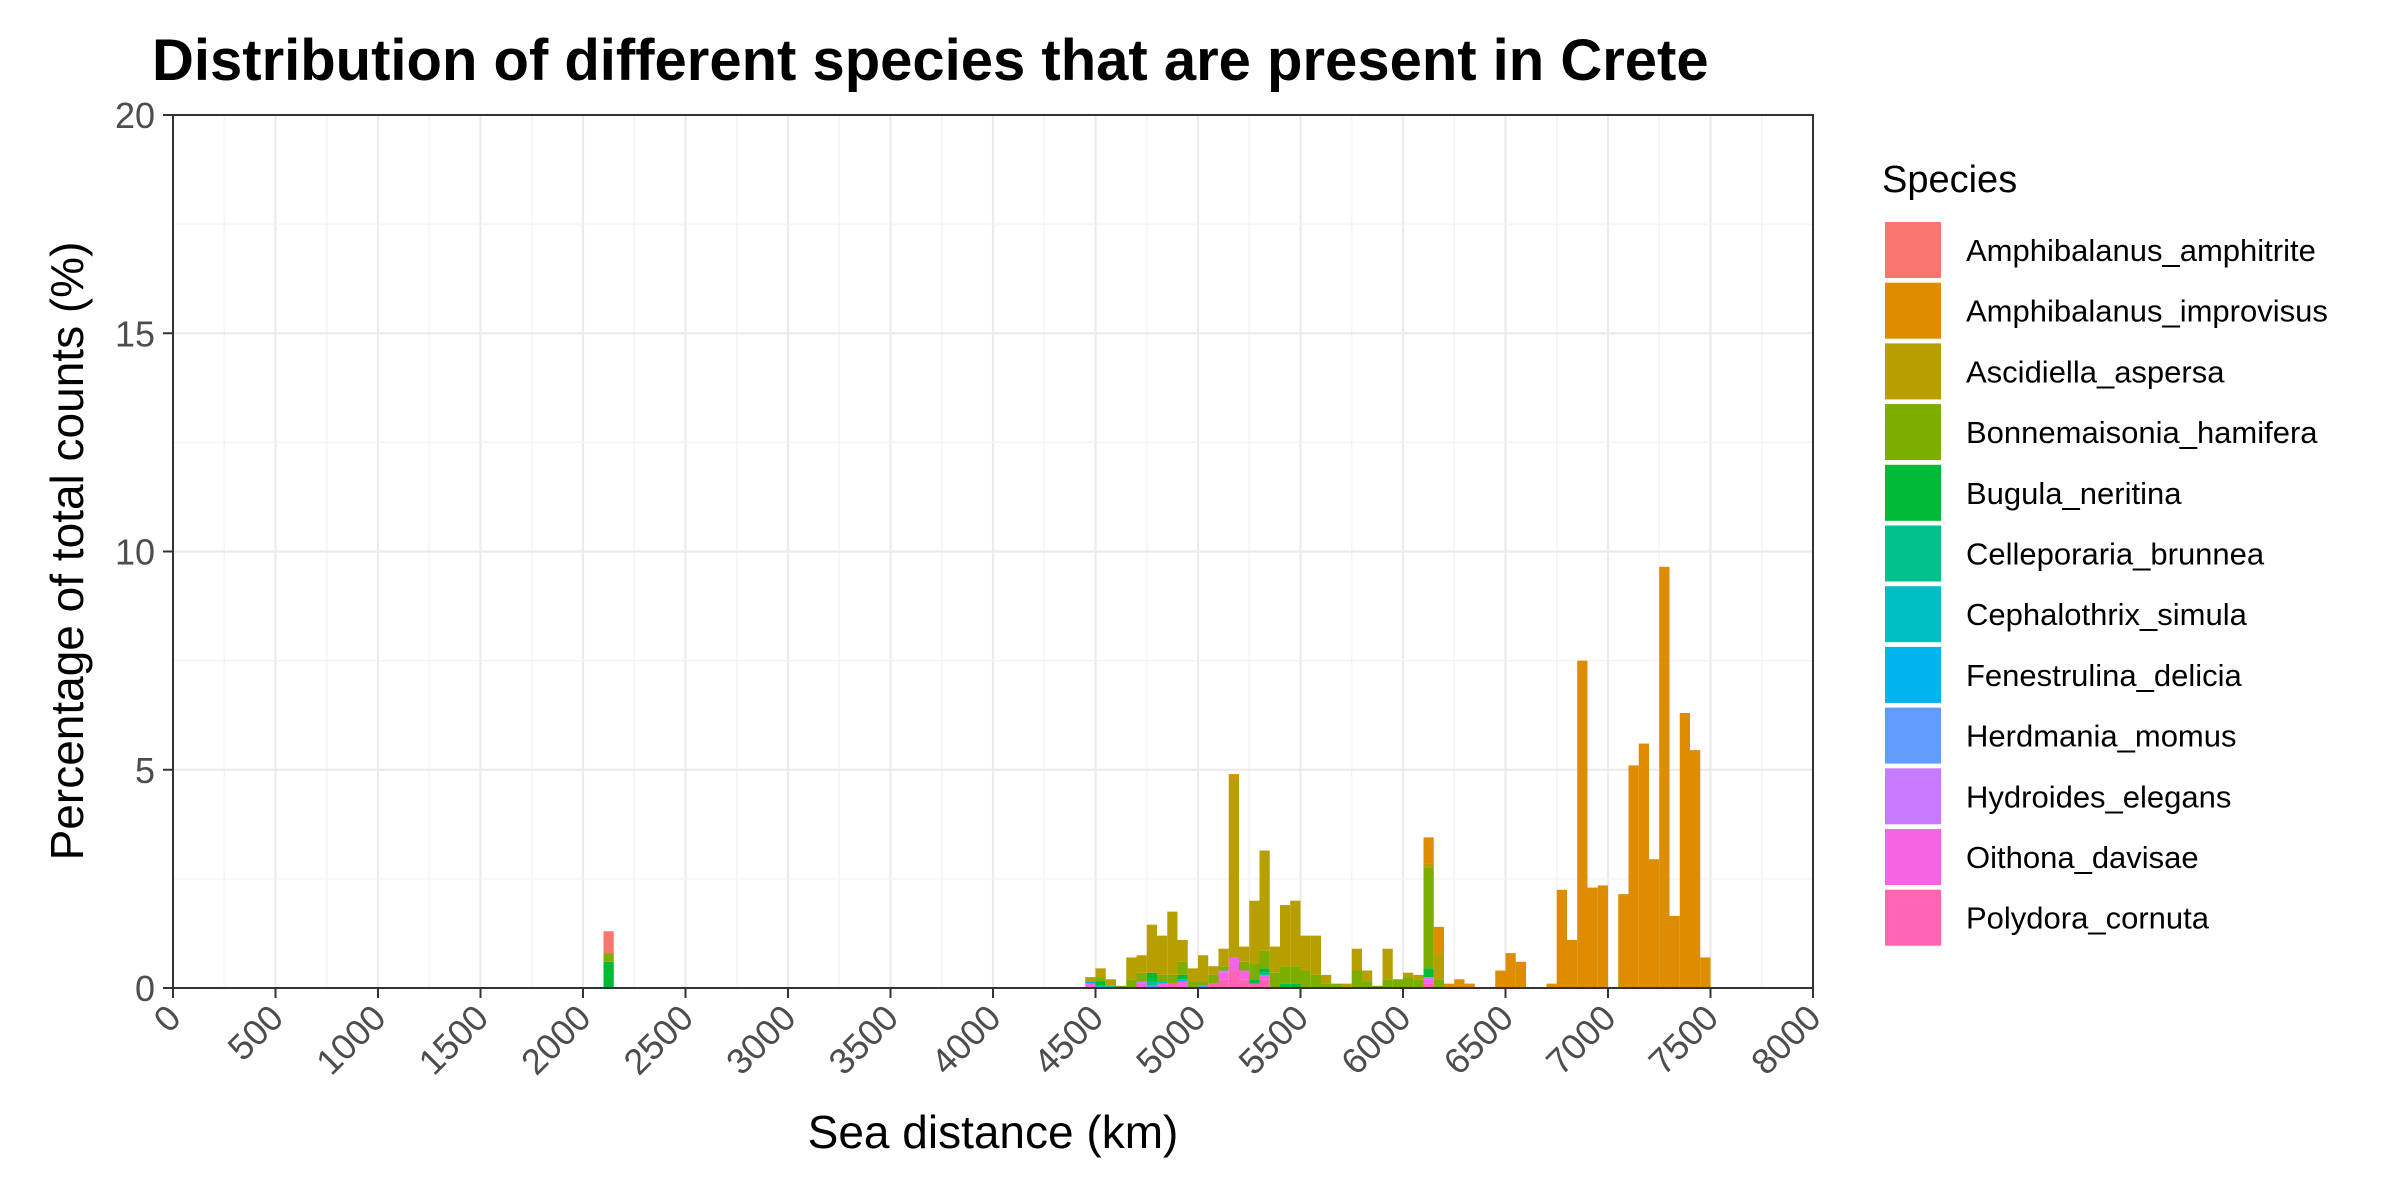 The image size is (2400, 1200). I want to click on legend-title: Species, so click(1949, 180).